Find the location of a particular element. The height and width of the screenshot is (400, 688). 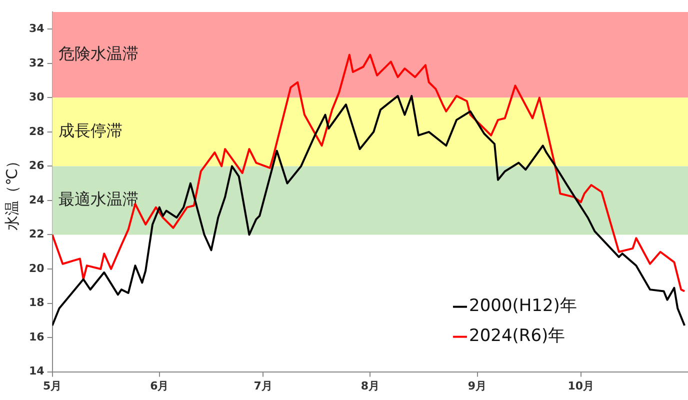

band-label: 最適水温滞 is located at coordinates (98, 199).